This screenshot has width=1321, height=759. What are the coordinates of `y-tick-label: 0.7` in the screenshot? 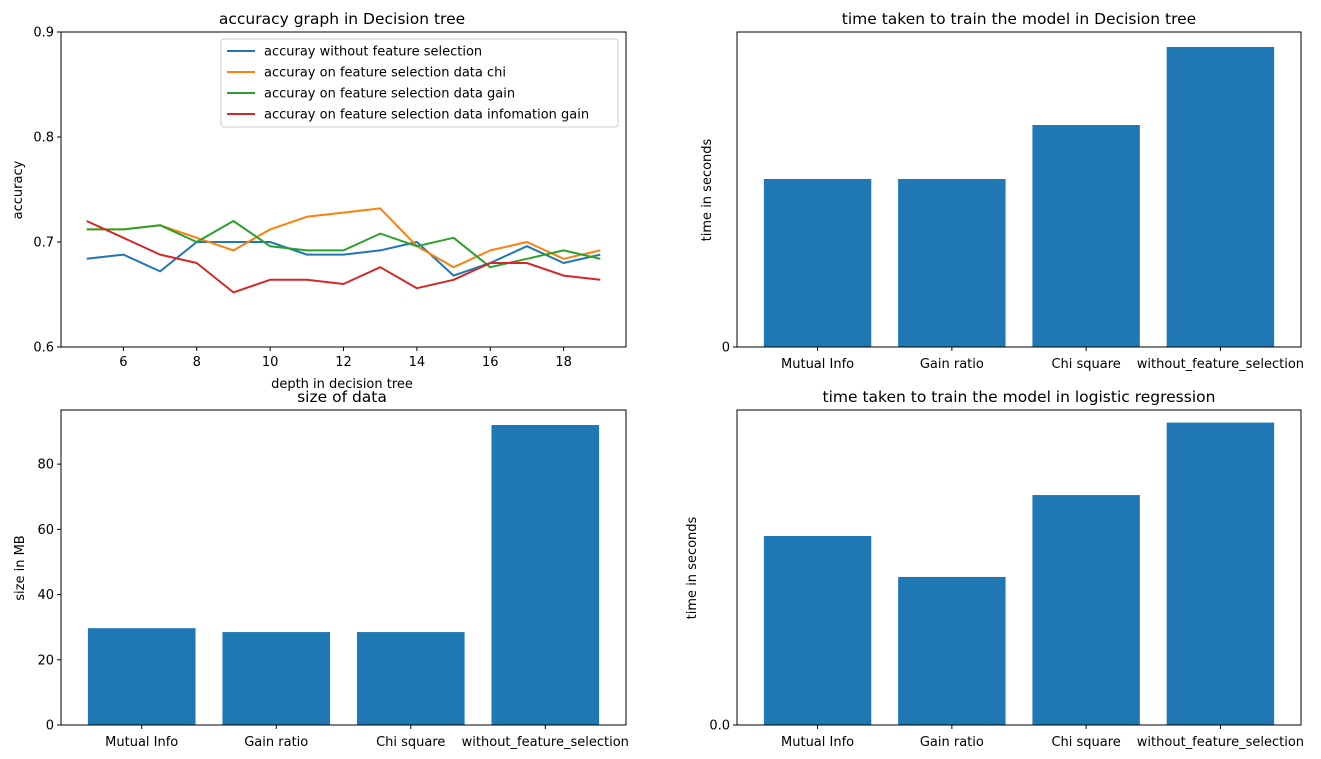 It's located at (43, 243).